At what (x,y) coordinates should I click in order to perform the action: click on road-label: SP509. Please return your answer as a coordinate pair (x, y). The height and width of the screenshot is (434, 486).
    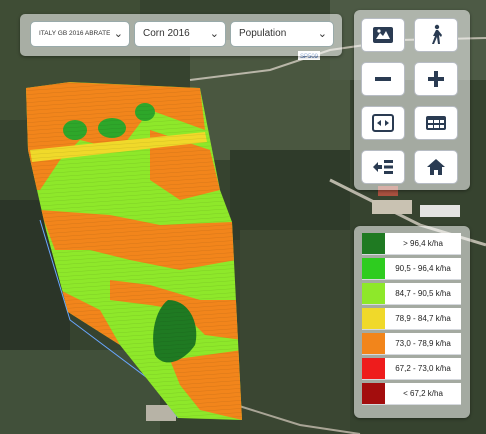
    Looking at the image, I should click on (309, 57).